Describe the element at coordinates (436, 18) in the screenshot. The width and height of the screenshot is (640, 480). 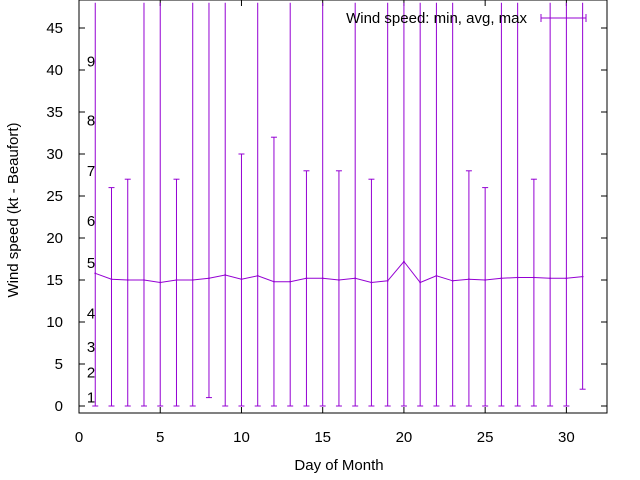
I see `legend-label: Wind speed: min, avg, max` at that location.